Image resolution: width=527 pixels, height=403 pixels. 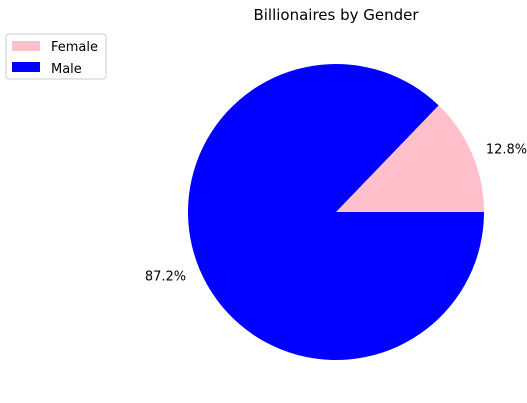 What do you see at coordinates (410, 158) in the screenshot?
I see `pie-slice-female` at bounding box center [410, 158].